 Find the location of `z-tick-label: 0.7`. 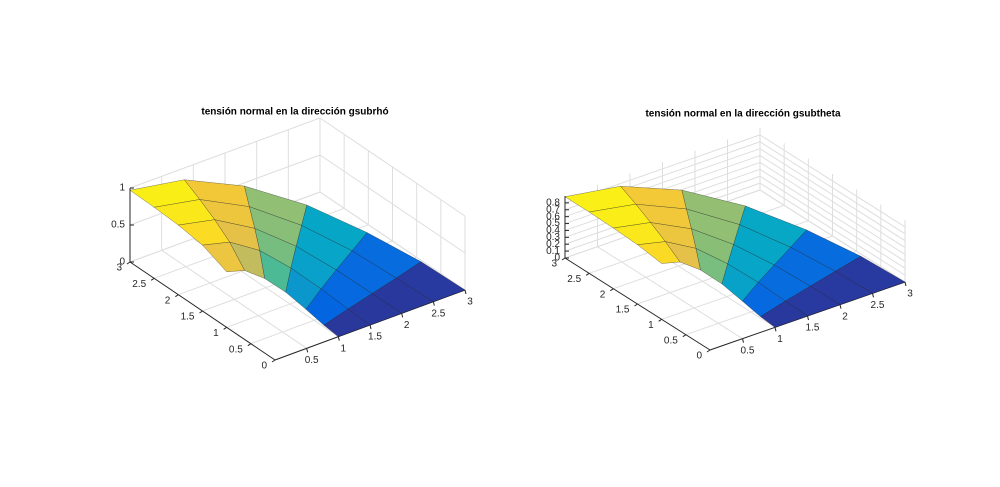

z-tick-label: 0.7 is located at coordinates (553, 209).